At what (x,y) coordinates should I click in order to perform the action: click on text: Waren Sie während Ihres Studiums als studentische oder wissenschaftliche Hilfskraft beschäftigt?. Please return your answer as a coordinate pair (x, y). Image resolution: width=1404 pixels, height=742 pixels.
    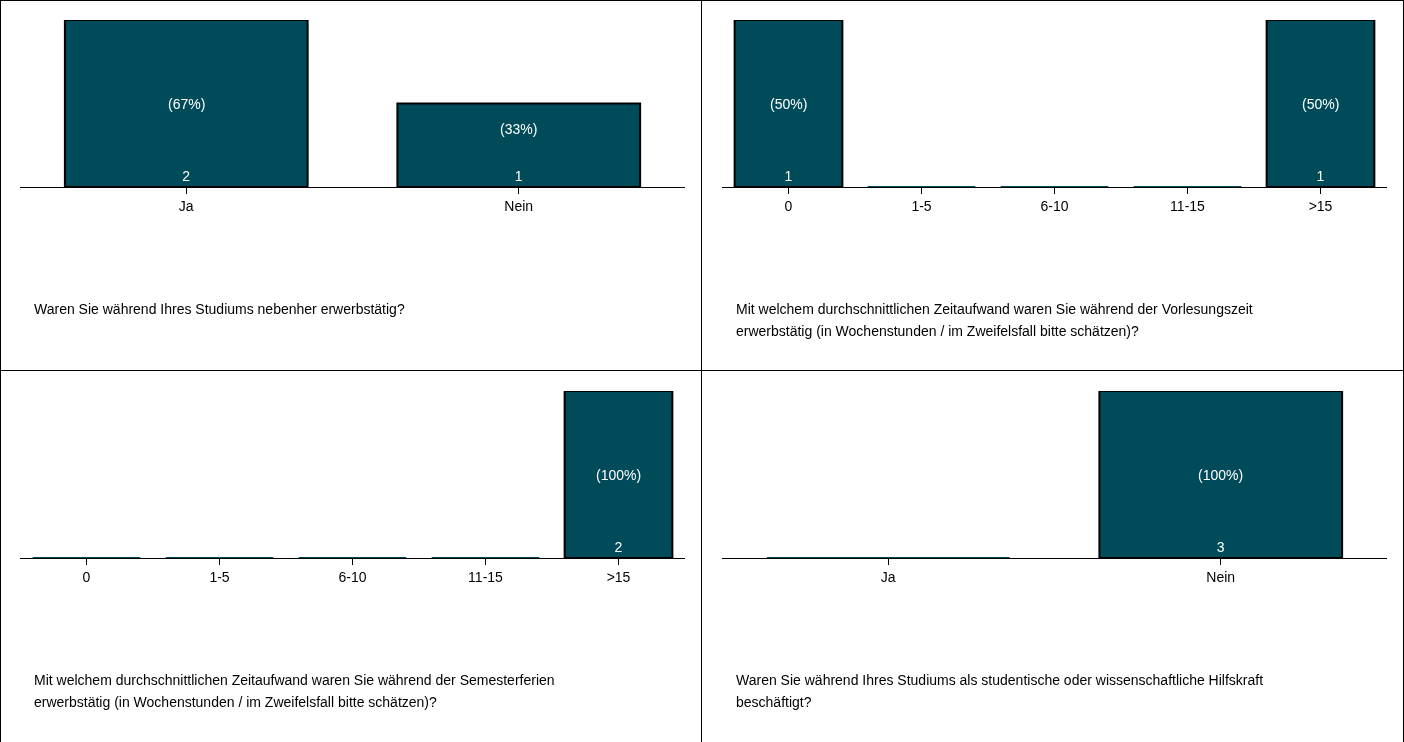
    Looking at the image, I should click on (1000, 691).